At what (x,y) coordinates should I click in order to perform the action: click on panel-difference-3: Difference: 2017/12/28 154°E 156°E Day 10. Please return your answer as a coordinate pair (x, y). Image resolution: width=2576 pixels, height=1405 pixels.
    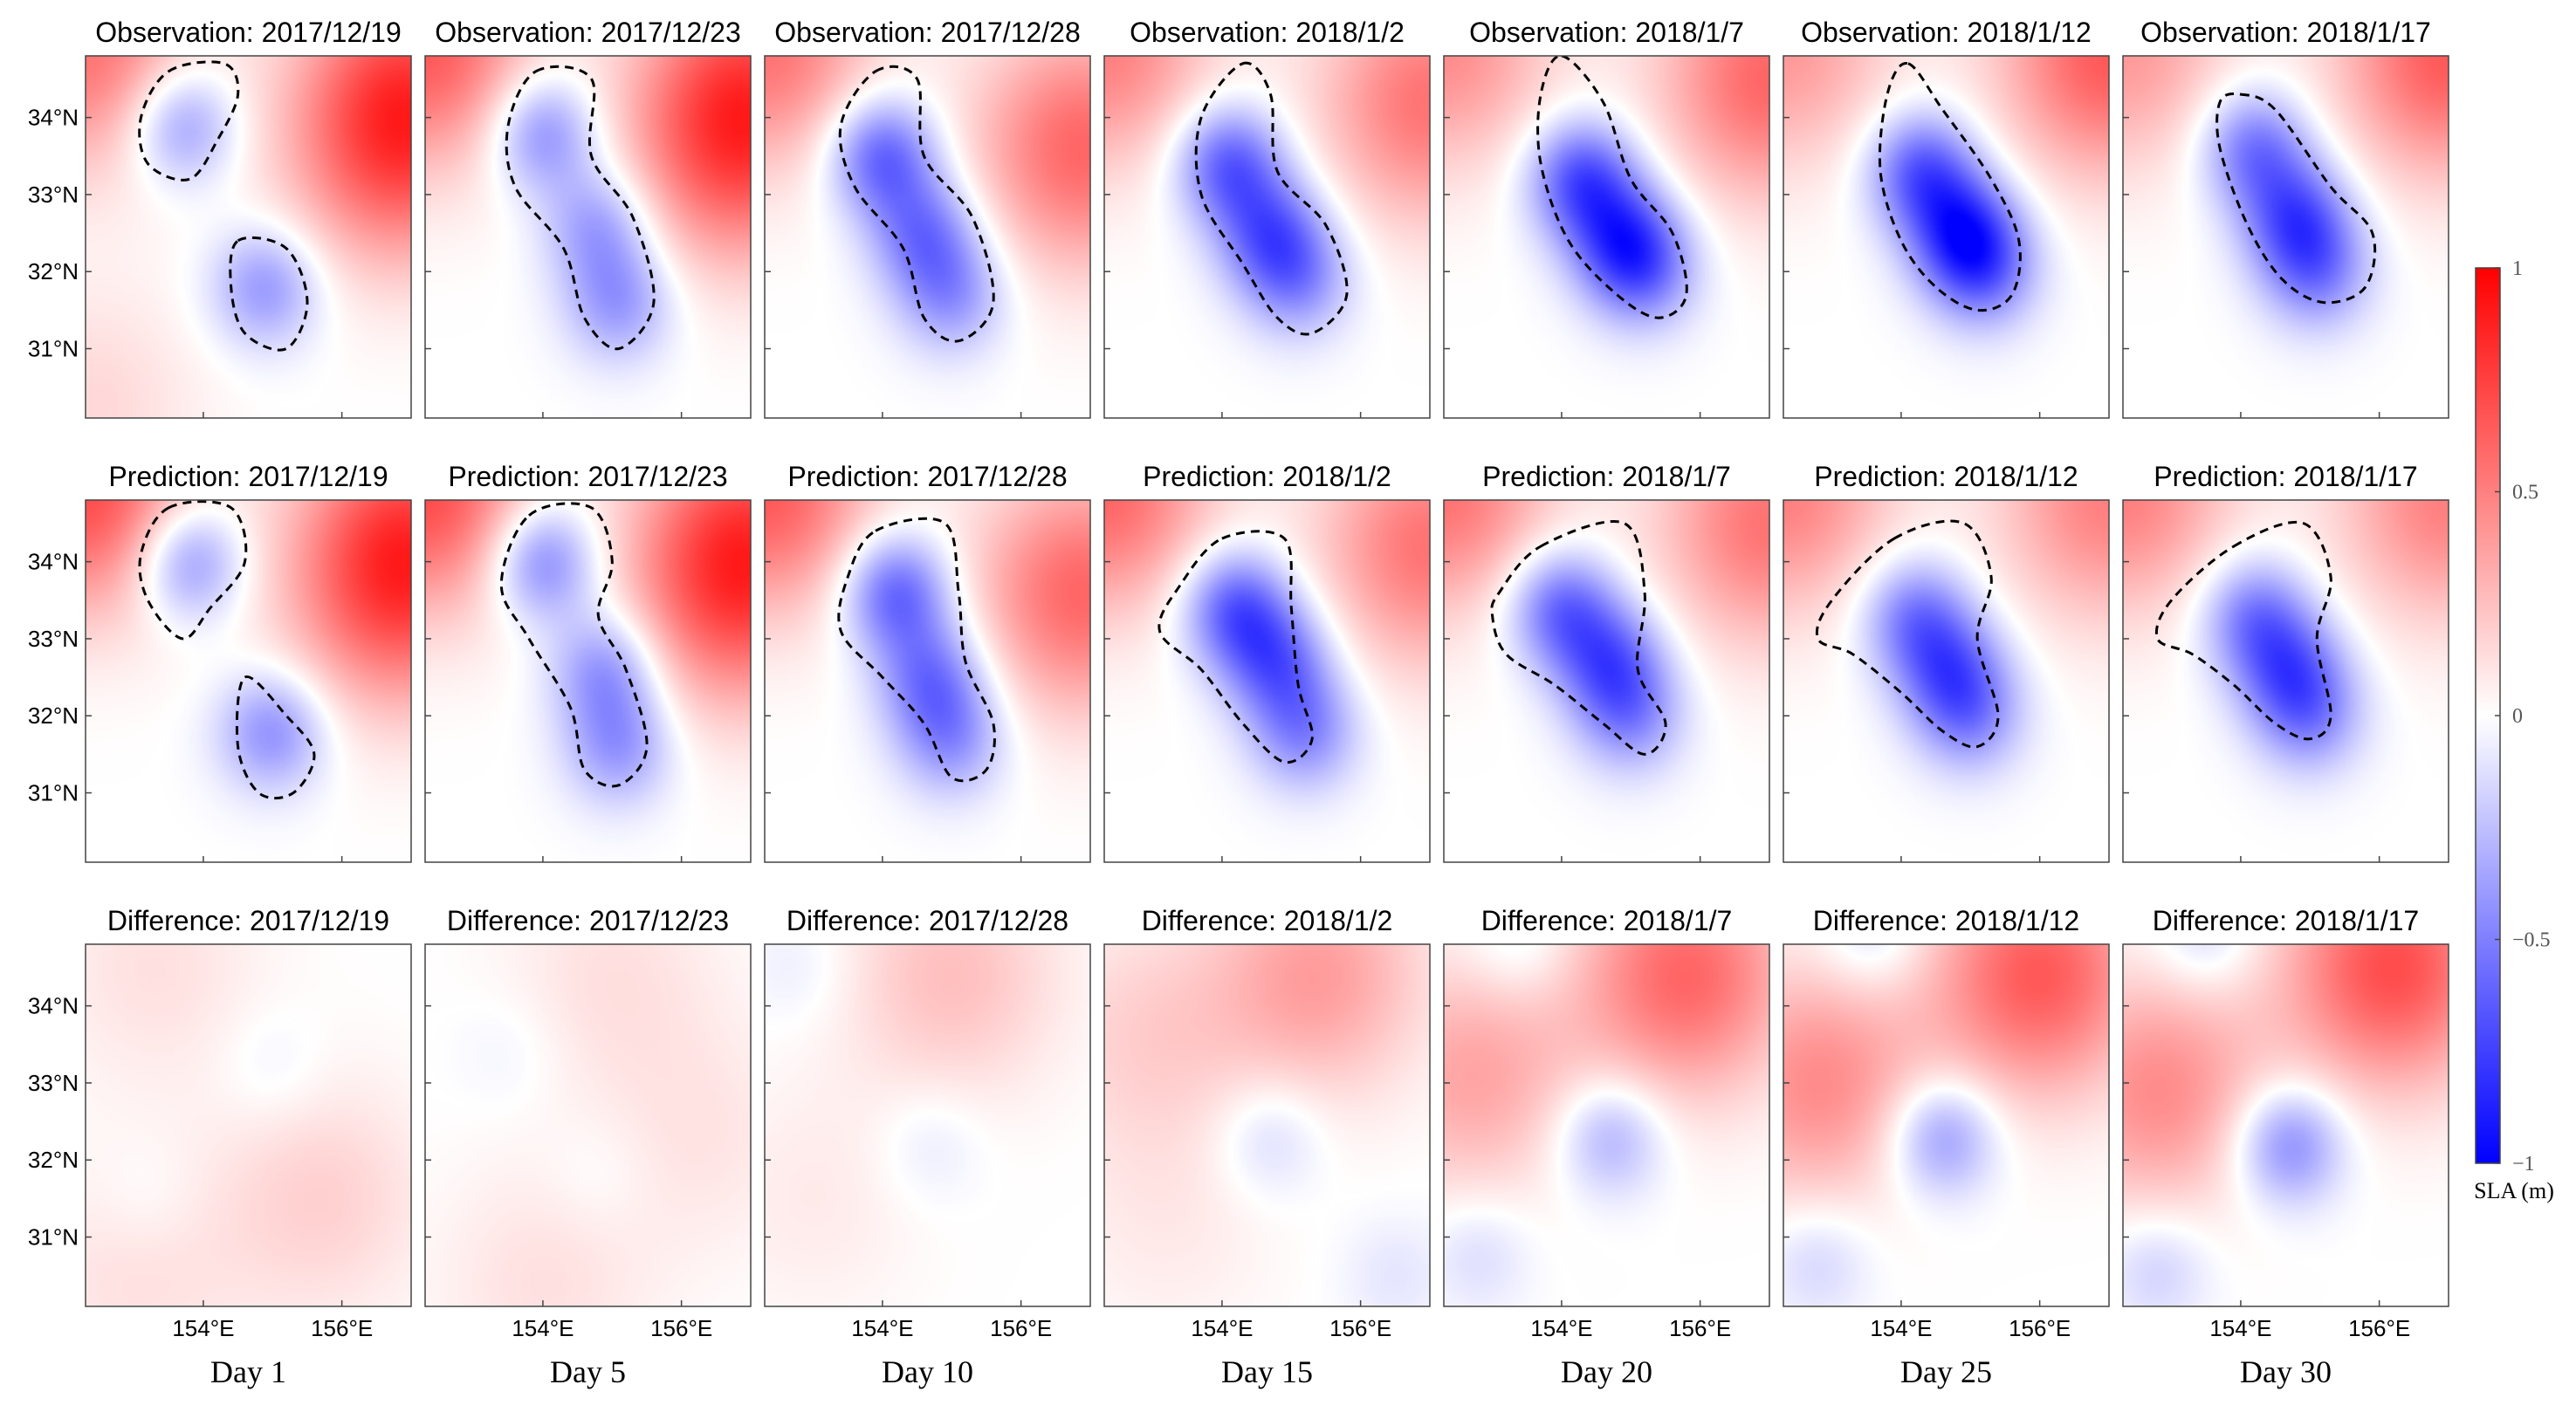
    Looking at the image, I should click on (927, 1147).